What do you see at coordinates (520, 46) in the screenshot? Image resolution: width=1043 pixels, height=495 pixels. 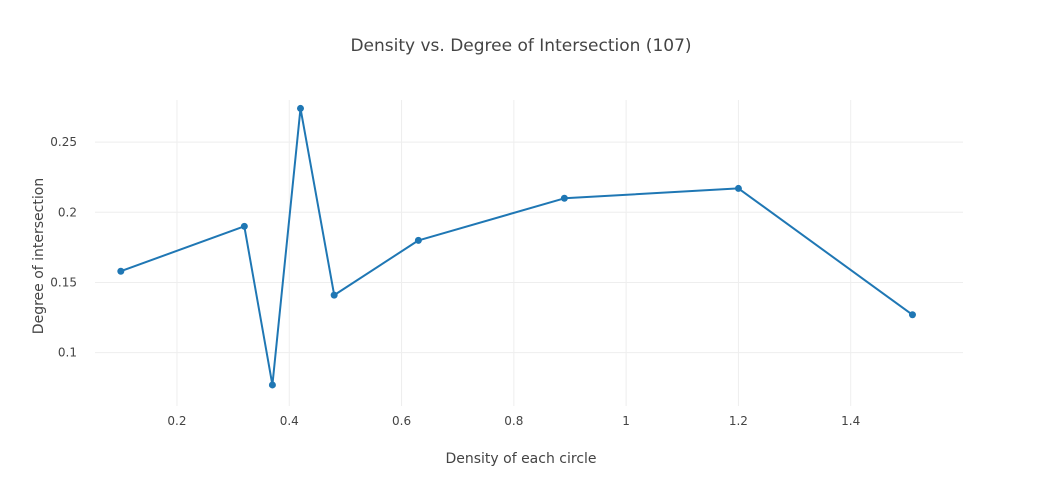 I see `chart-title: Density vs. Degree of Intersection (107)` at bounding box center [520, 46].